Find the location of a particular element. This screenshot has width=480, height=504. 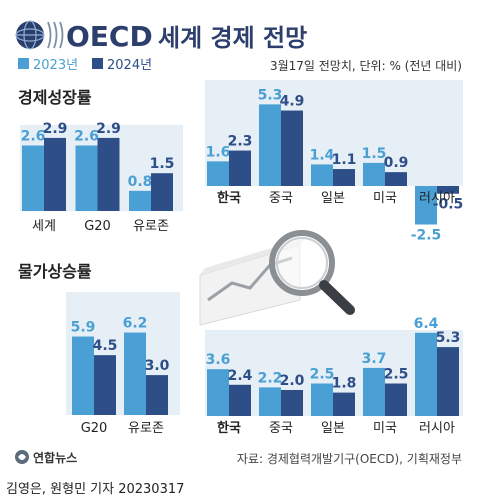

value-label-1-0-0: 1.6 is located at coordinates (218, 152).